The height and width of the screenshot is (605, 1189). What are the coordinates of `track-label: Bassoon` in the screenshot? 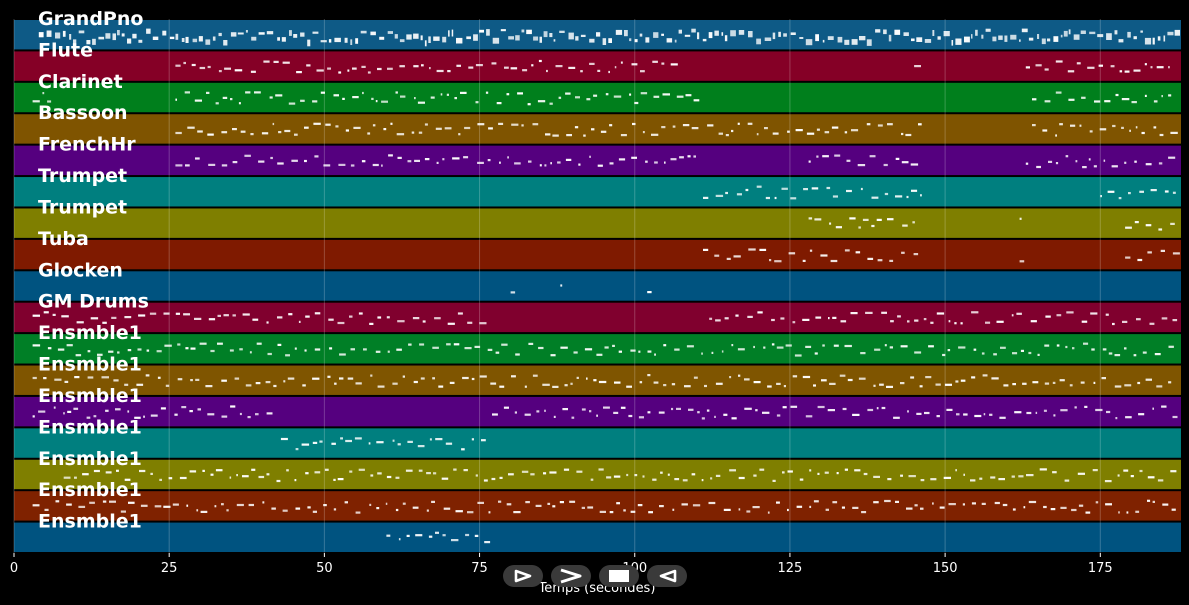 It's located at (83, 113).